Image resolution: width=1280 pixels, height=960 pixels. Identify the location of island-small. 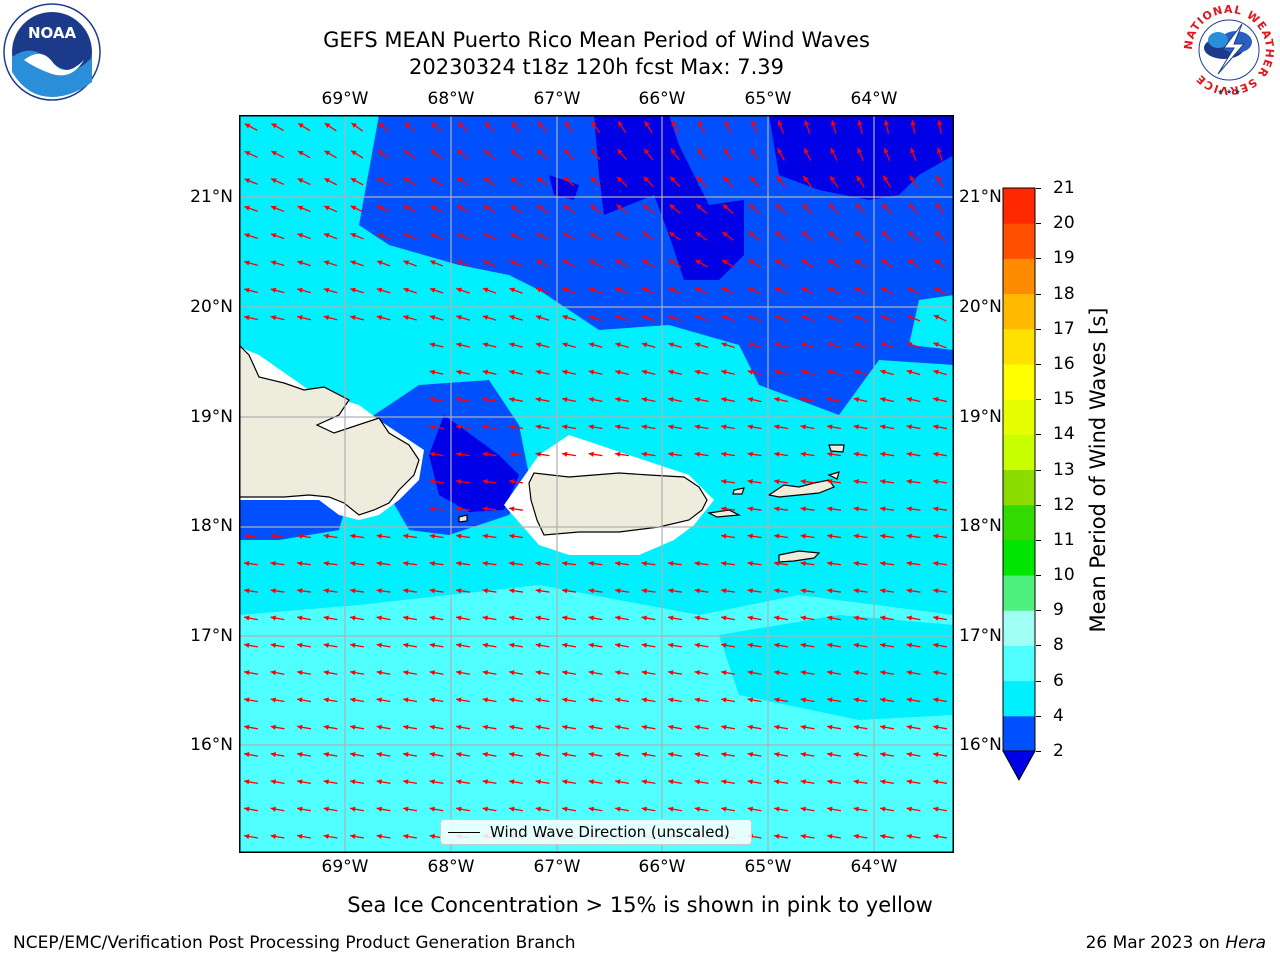
(463, 518).